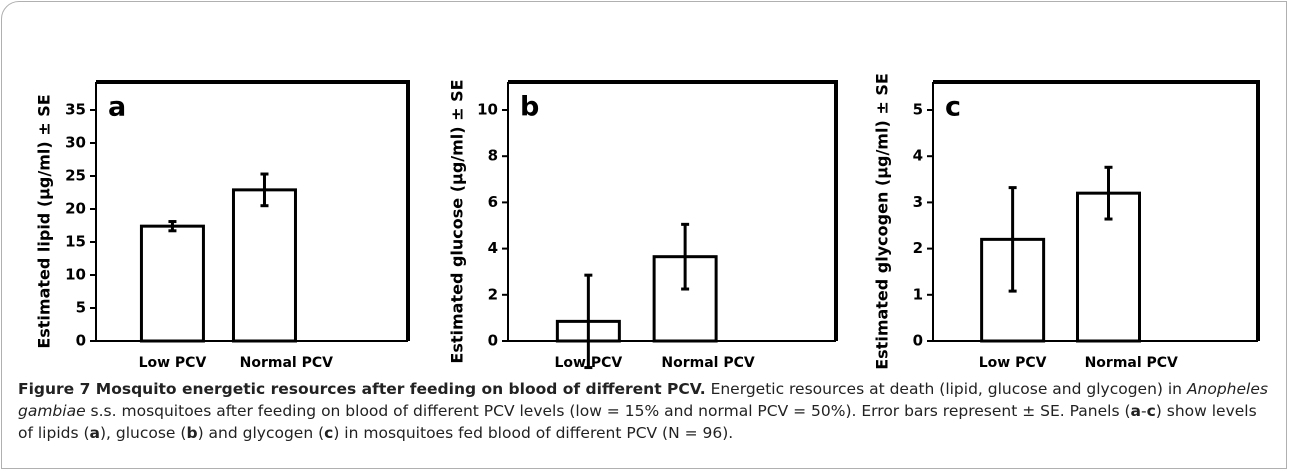 The height and width of the screenshot is (471, 1290). Describe the element at coordinates (75, 242) in the screenshot. I see `y-tick-label: 15` at that location.